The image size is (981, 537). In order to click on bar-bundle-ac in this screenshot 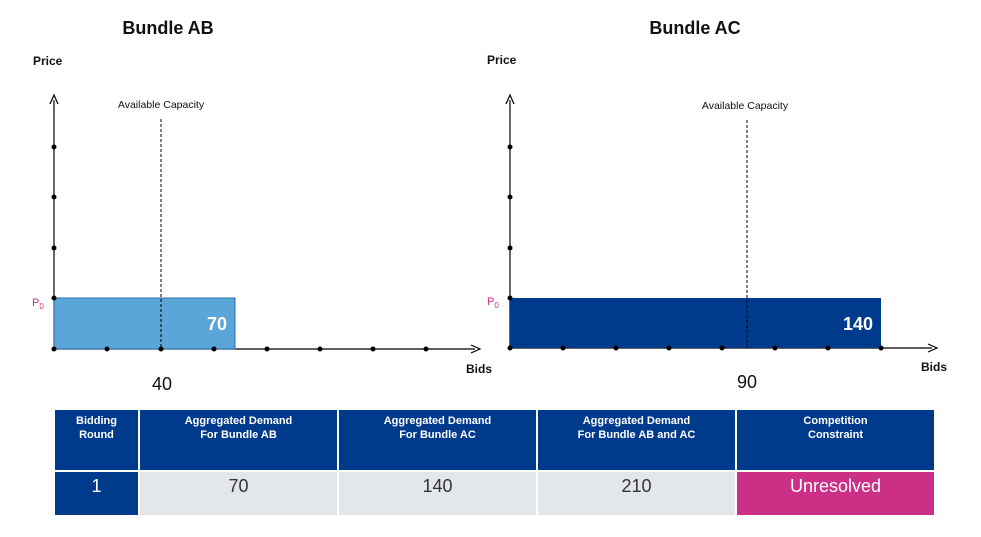, I will do `click(695, 323)`.